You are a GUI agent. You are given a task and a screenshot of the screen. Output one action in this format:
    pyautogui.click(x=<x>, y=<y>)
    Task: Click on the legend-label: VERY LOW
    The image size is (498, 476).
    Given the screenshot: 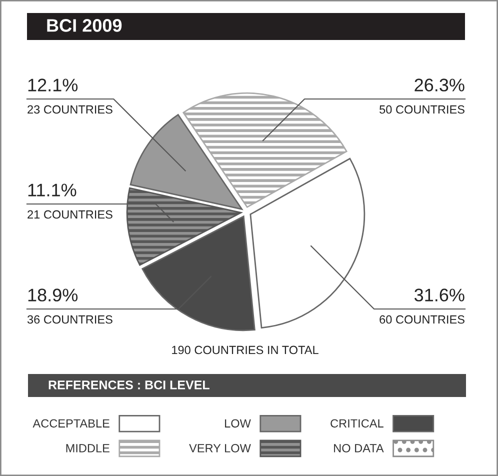 What is the action you would take?
    pyautogui.click(x=220, y=448)
    